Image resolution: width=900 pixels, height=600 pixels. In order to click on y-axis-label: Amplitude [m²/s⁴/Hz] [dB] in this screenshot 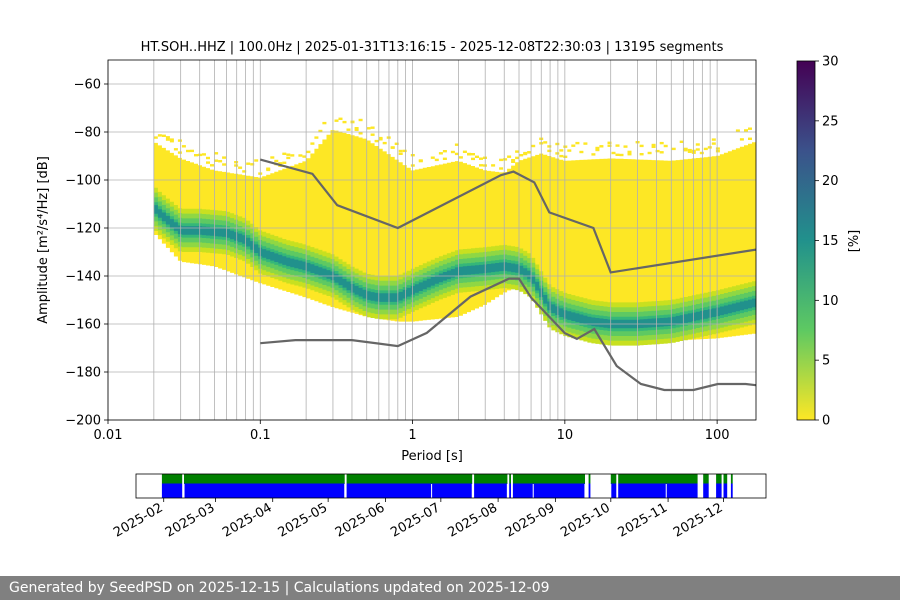, I will do `click(43, 240)`.